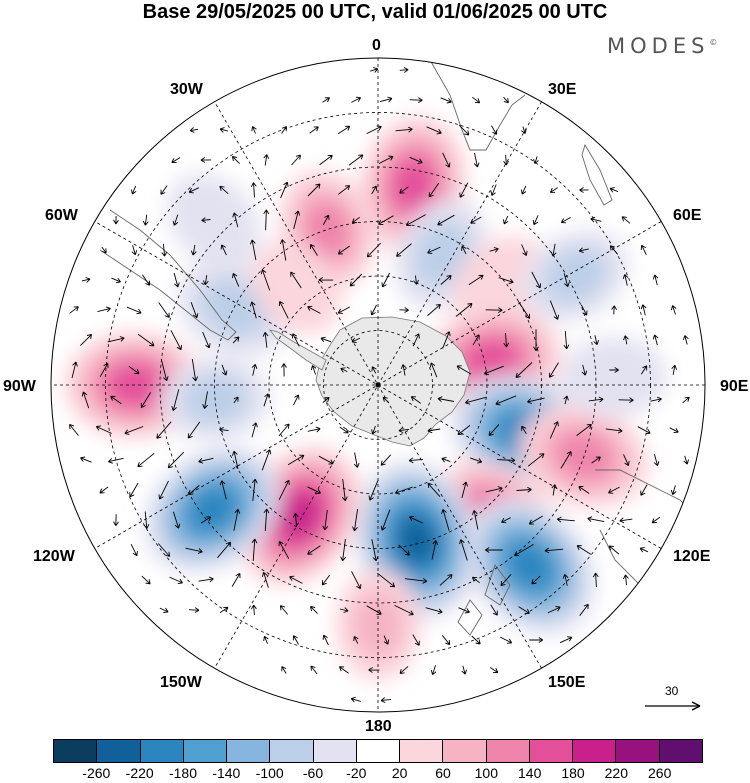 This screenshot has width=750, height=783. What do you see at coordinates (313, 773) in the screenshot?
I see `colorbar-tick-label: -60` at bounding box center [313, 773].